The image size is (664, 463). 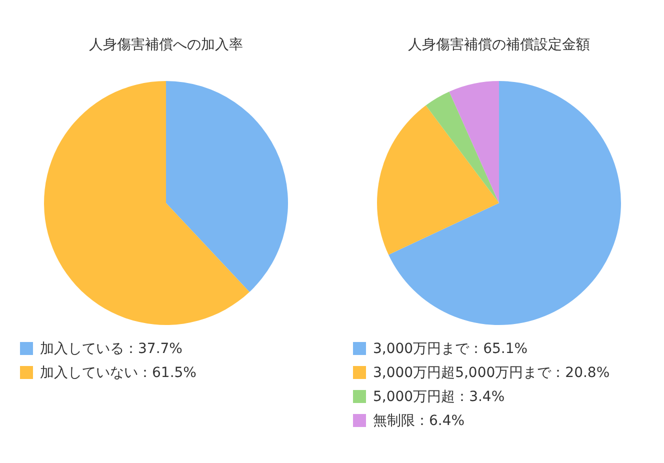 I want to click on chart-title: 人身傷害補償の補償設定金額, so click(x=499, y=45).